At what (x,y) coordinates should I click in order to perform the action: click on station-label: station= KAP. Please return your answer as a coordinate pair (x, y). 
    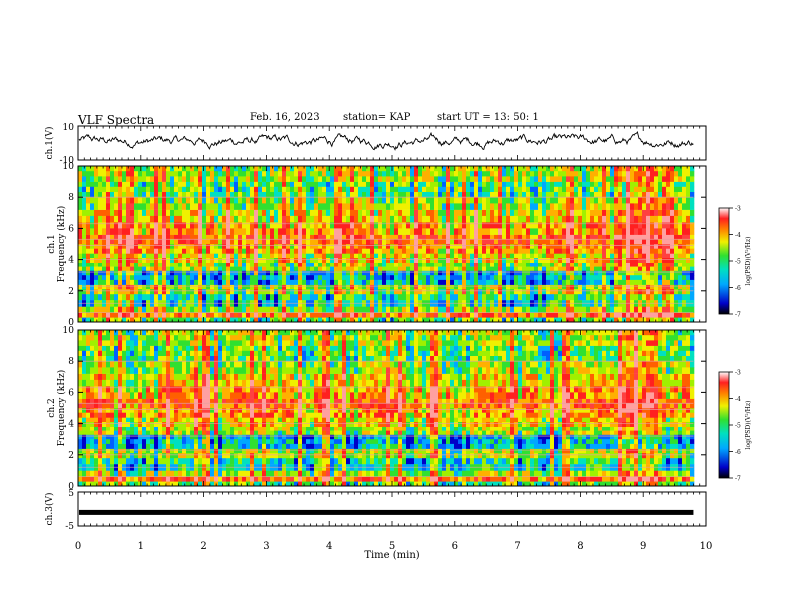
    Looking at the image, I should click on (377, 117).